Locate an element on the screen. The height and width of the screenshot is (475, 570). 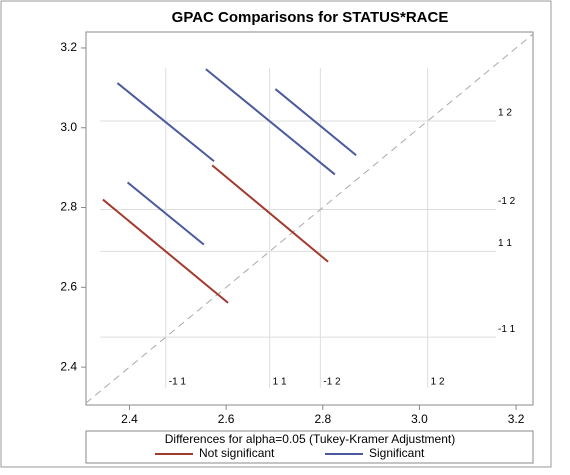
y-tick-label: 2.4 is located at coordinates (68, 366).